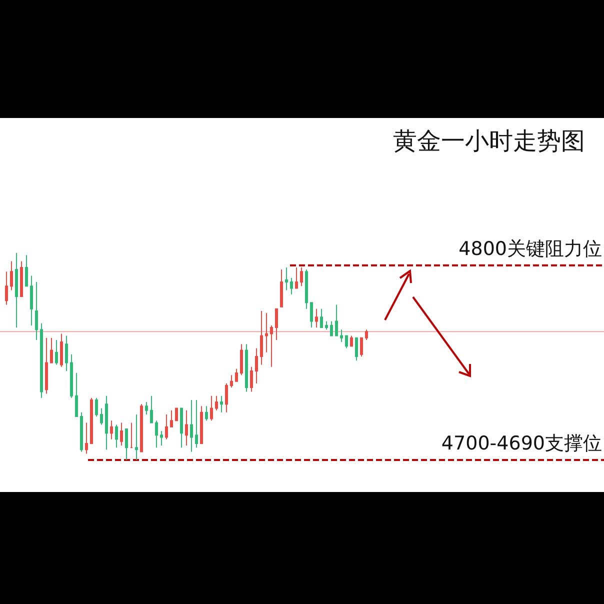 The width and height of the screenshot is (604, 604). Describe the element at coordinates (489, 141) in the screenshot. I see `text: 黄金一小时走势图` at that location.